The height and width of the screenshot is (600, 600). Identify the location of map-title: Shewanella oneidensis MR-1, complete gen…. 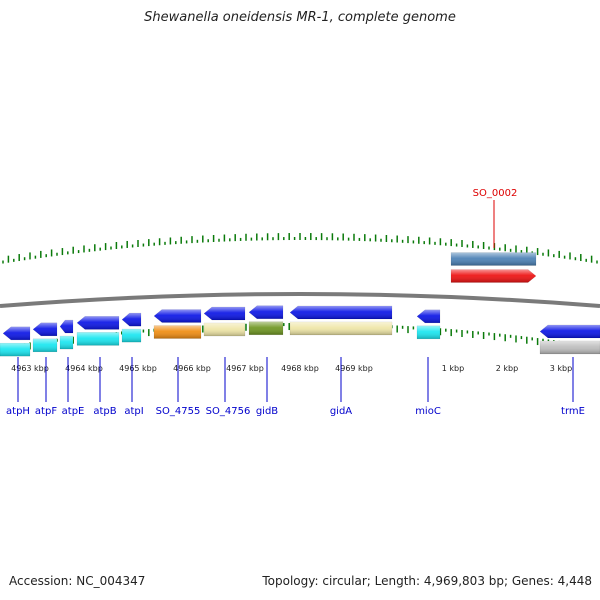
(300, 17).